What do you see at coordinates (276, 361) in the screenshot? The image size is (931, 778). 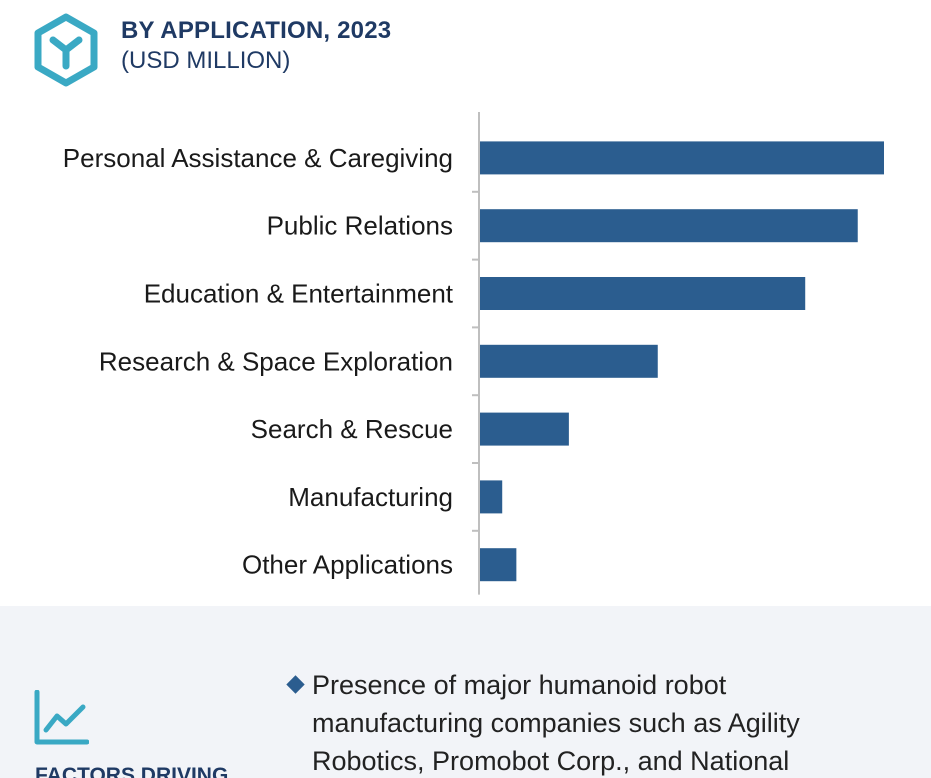 I see `category-label-3: Research & Space Exploration` at bounding box center [276, 361].